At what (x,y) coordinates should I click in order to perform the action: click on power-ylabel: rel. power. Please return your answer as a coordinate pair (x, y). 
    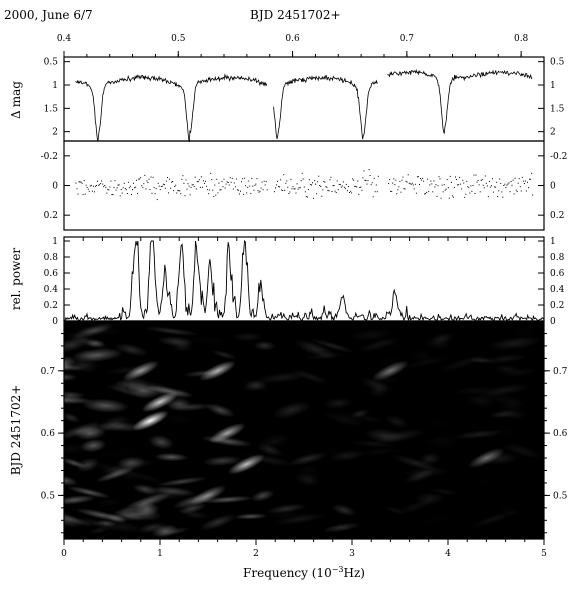
    Looking at the image, I should click on (16, 279).